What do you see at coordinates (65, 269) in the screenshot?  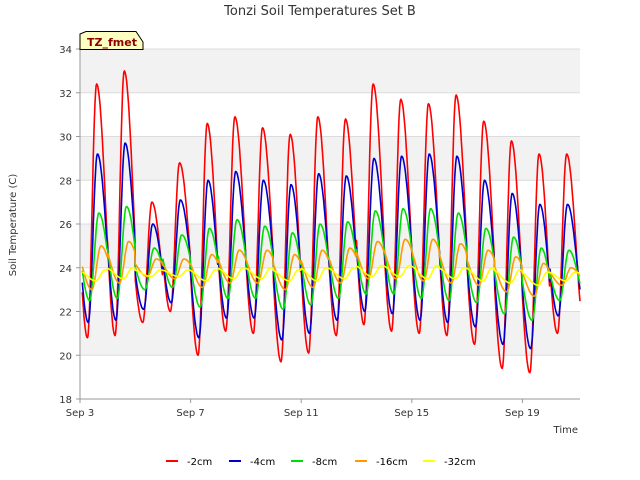 I see `y-tick-label: 24` at bounding box center [65, 269].